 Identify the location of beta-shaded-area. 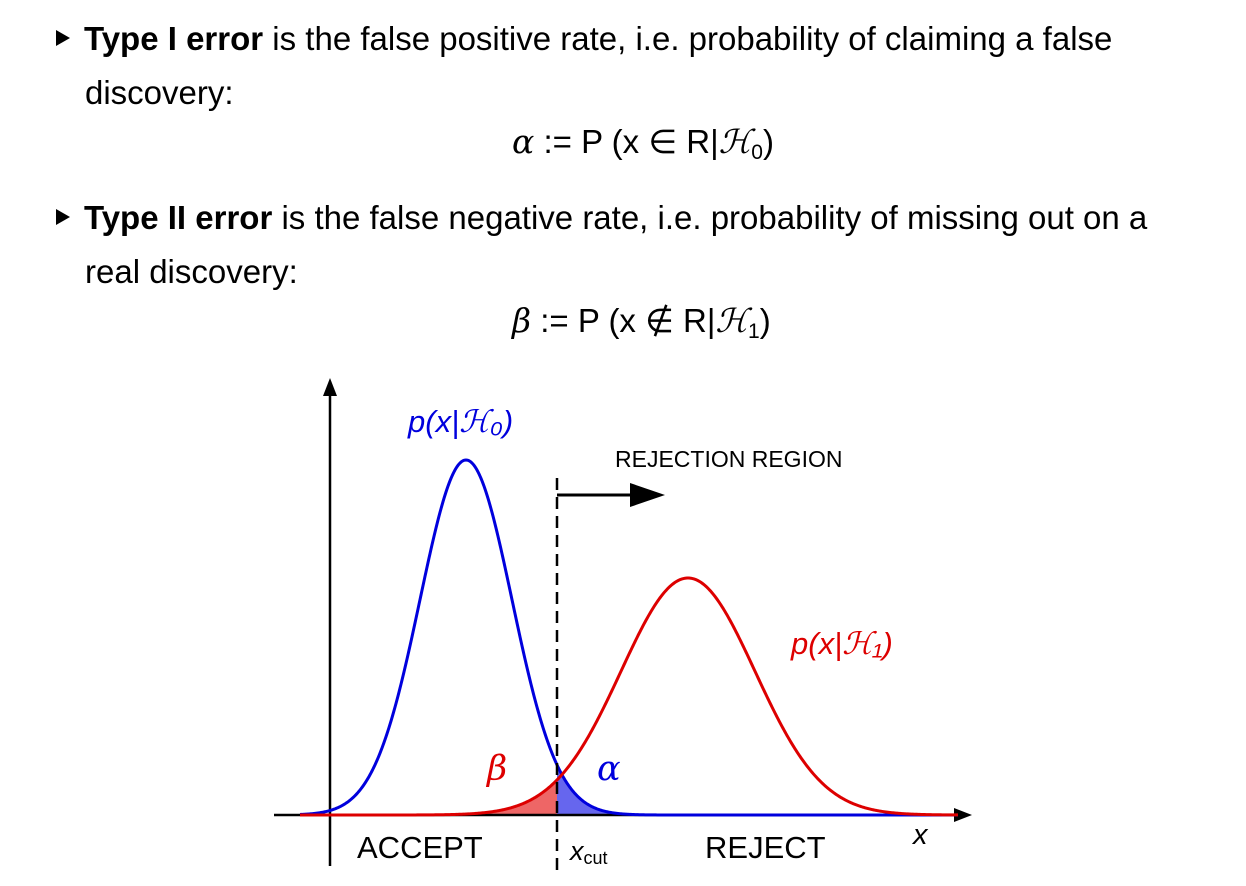
(428, 797).